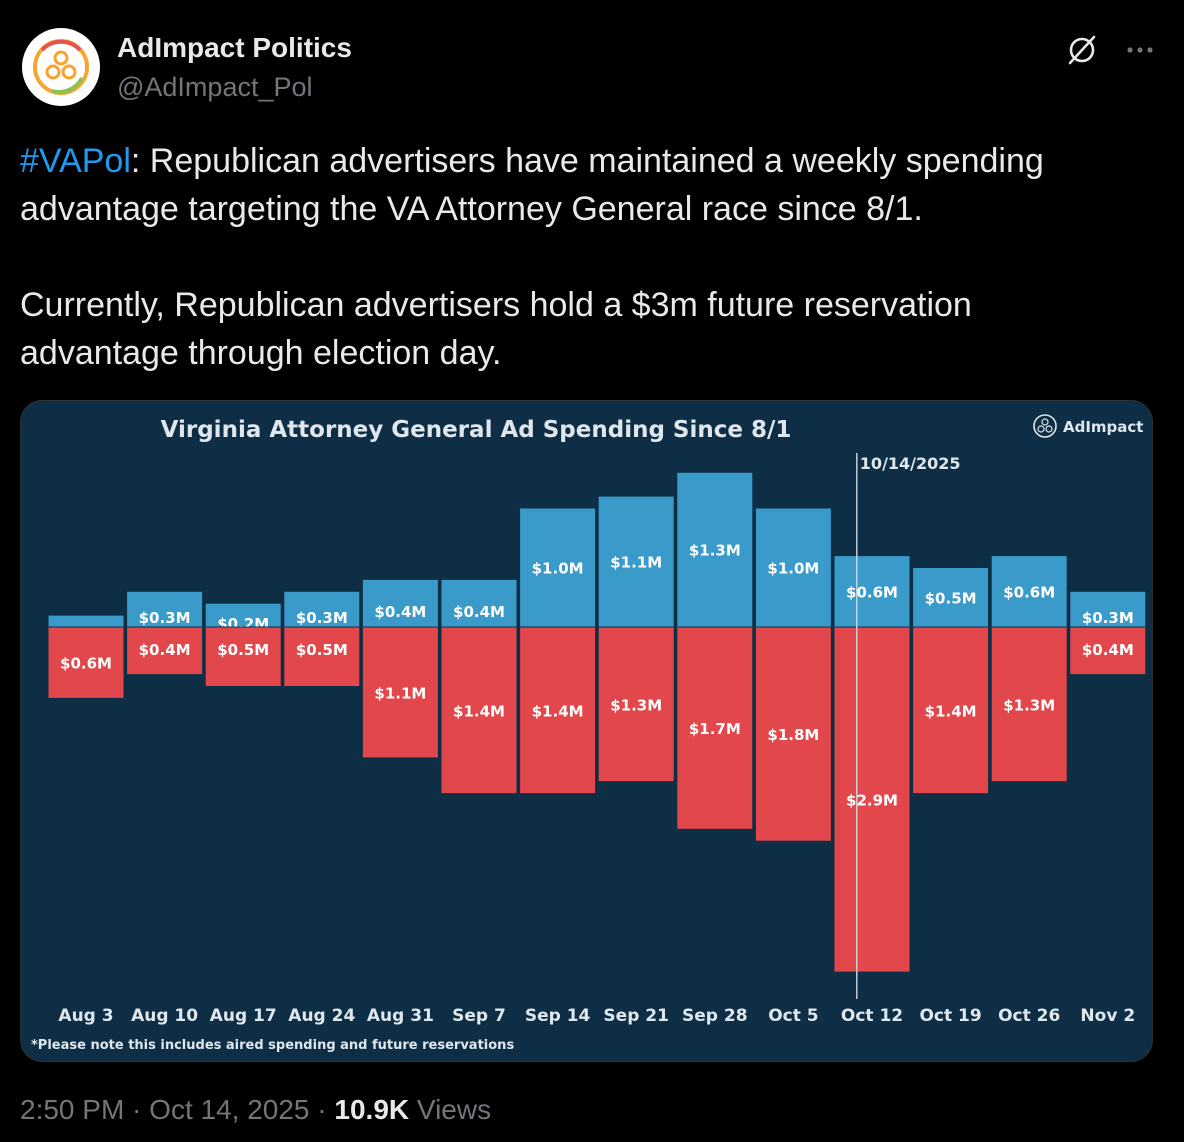 The width and height of the screenshot is (1184, 1142). Describe the element at coordinates (450, 1109) in the screenshot. I see `views-label: Views` at that location.